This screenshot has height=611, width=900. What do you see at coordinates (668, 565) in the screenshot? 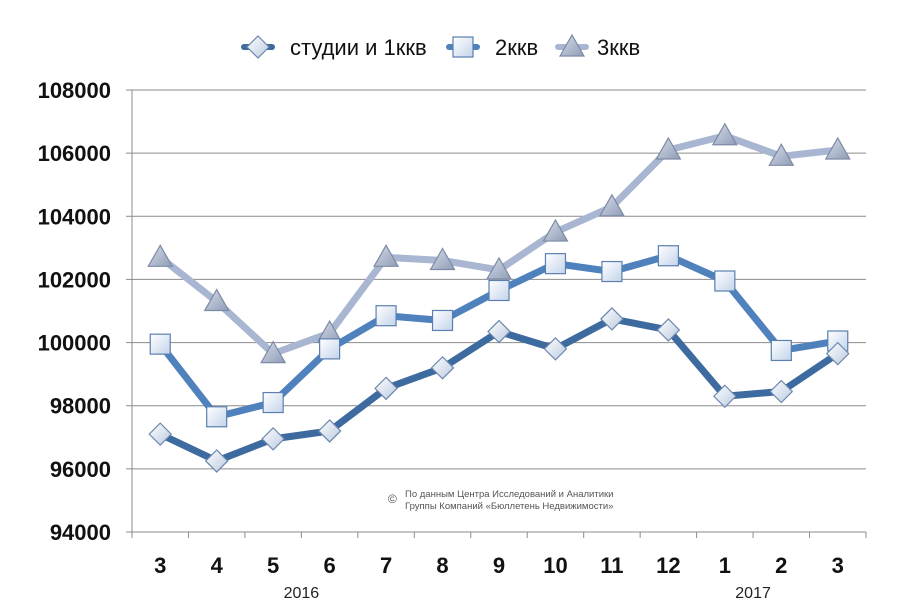
I see `x-tick-label: 12` at bounding box center [668, 565].